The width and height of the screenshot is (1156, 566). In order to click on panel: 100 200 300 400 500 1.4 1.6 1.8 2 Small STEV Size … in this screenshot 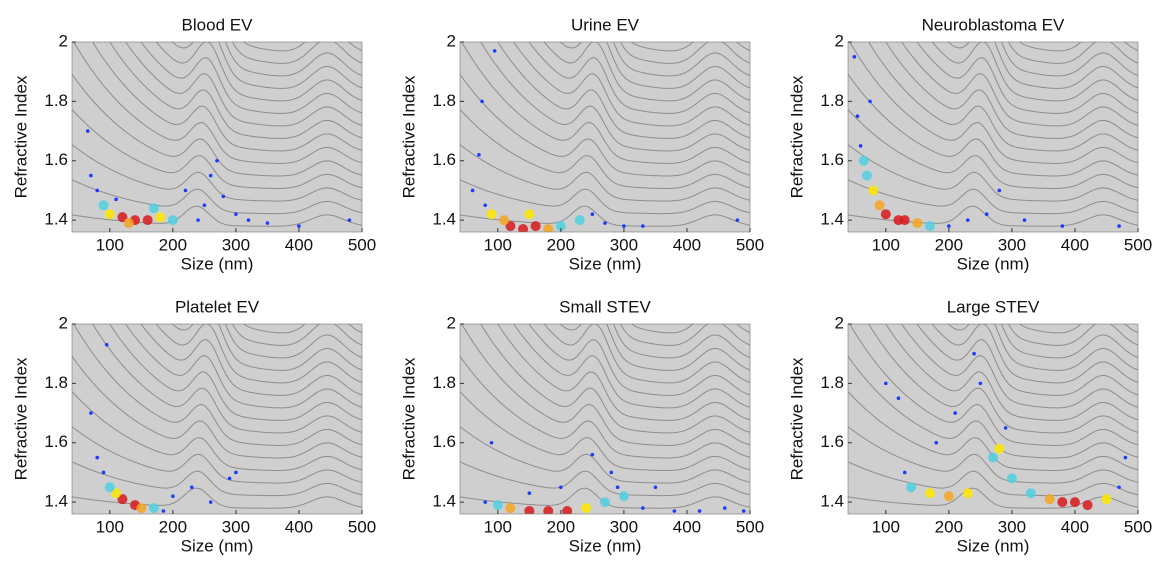, I will do `click(581, 426)`.